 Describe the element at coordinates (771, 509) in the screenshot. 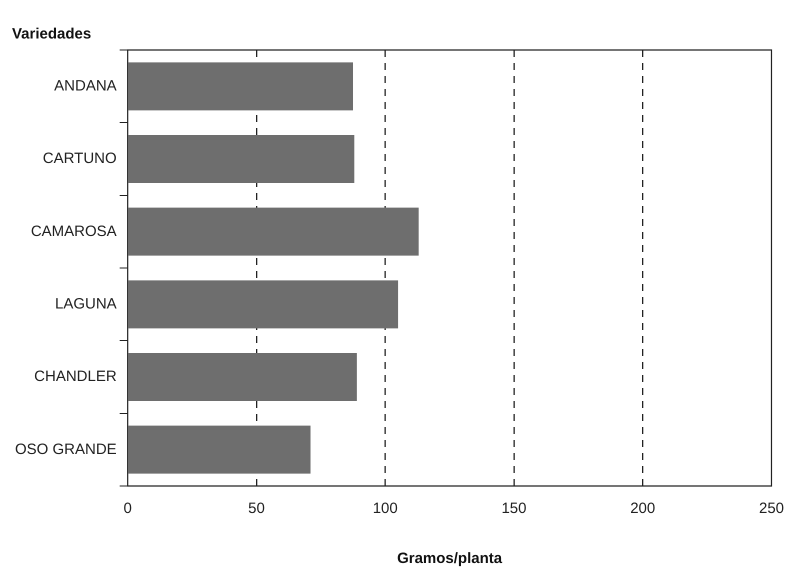

I see `x-tick-label: 250` at that location.